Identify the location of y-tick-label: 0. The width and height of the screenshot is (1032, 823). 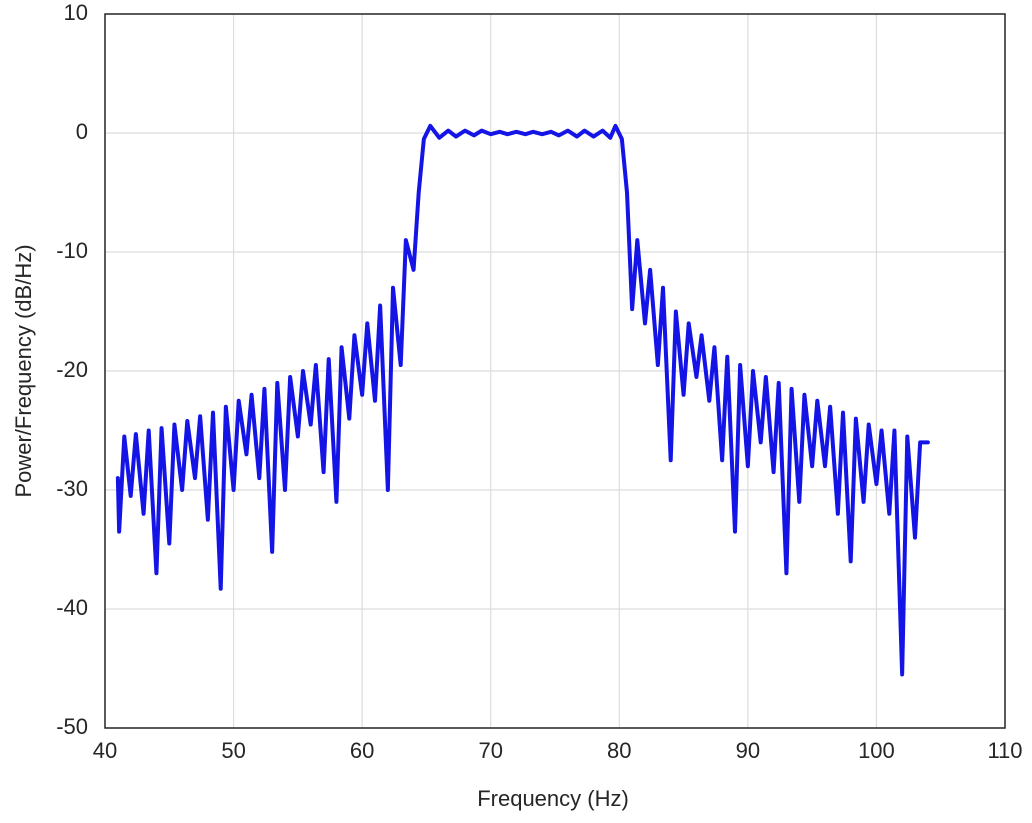
(82, 131).